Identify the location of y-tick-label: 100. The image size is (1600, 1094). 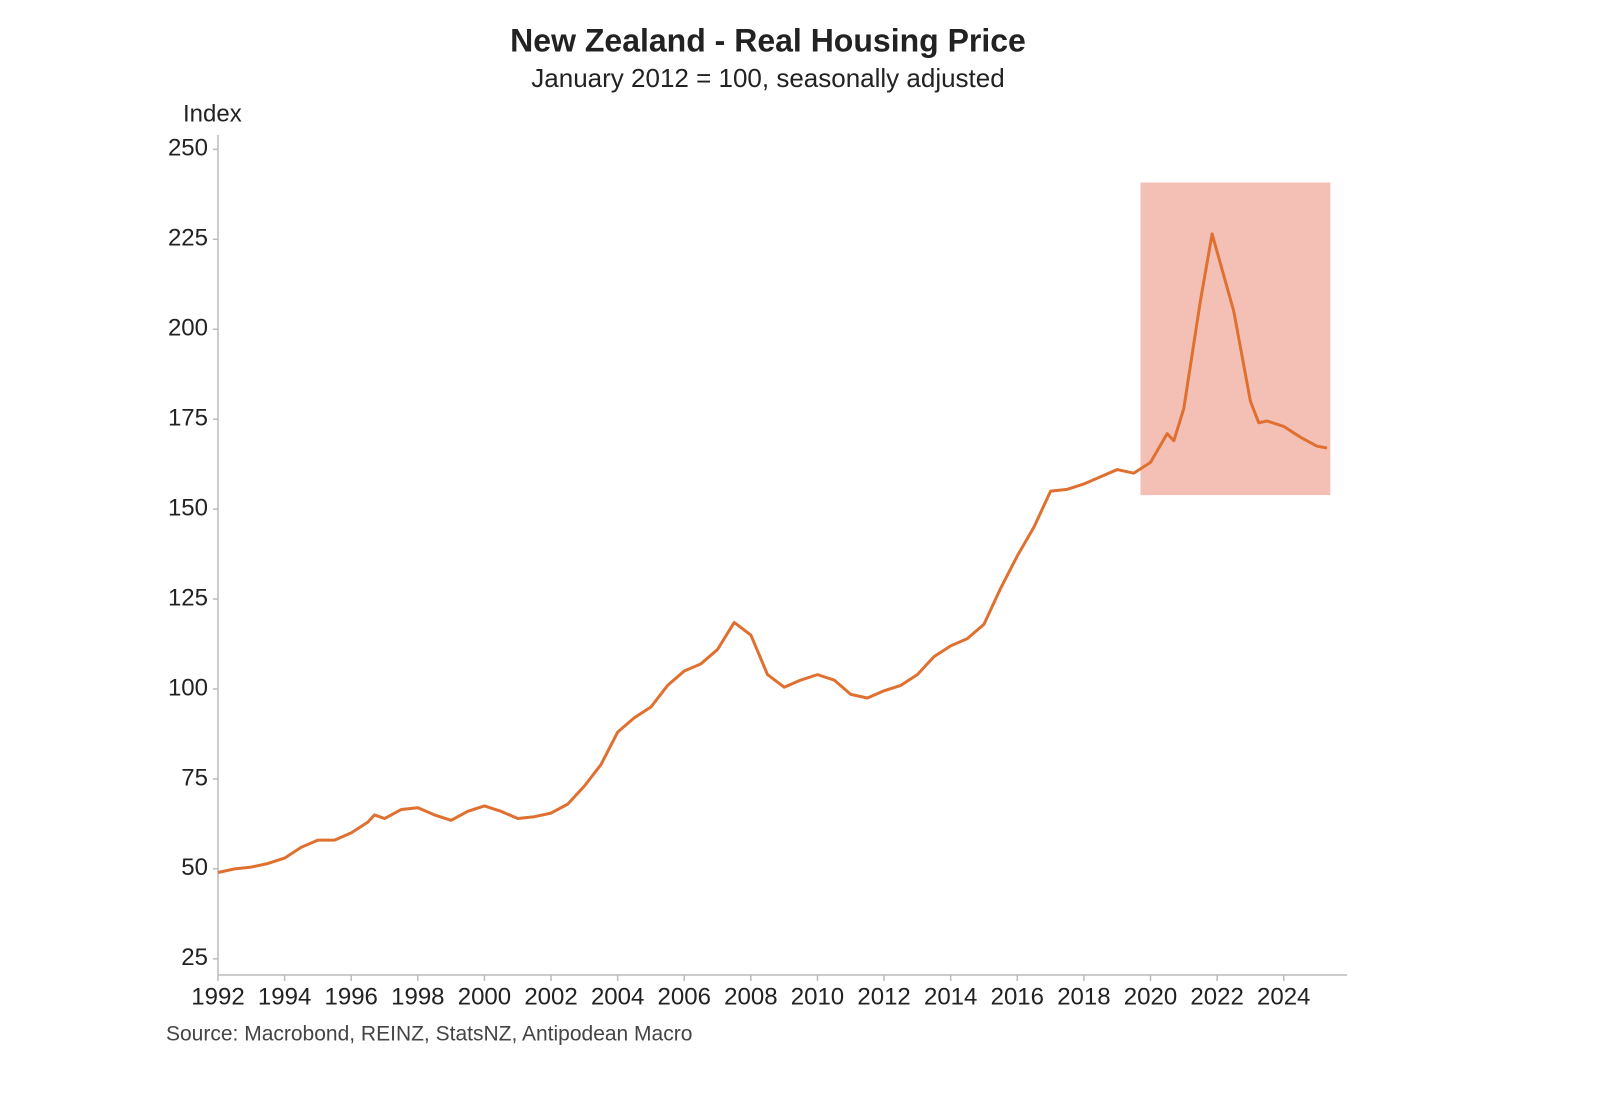
(188, 687).